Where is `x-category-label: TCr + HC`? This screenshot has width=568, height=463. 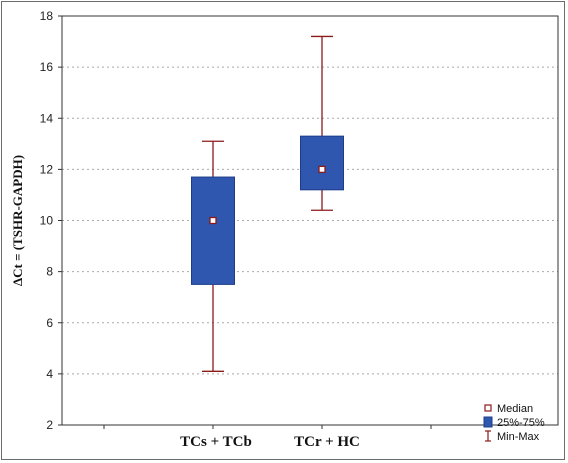
x-category-label: TCr + HC is located at coordinates (327, 442).